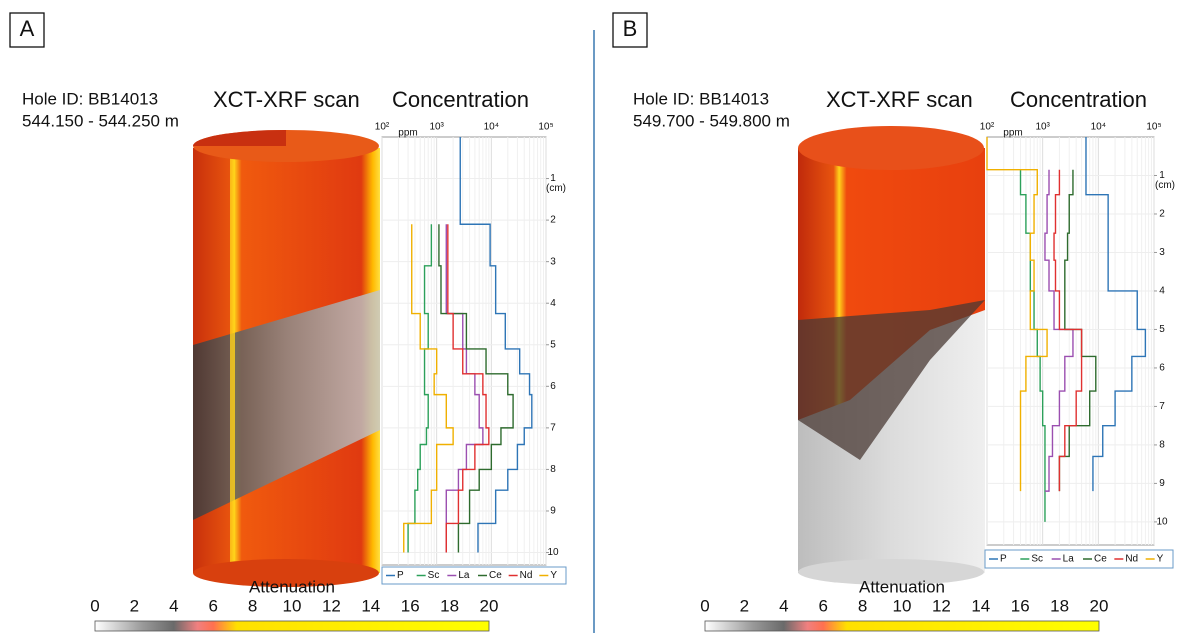 This screenshot has width=1187, height=633. I want to click on panel-label: B, so click(630, 28).